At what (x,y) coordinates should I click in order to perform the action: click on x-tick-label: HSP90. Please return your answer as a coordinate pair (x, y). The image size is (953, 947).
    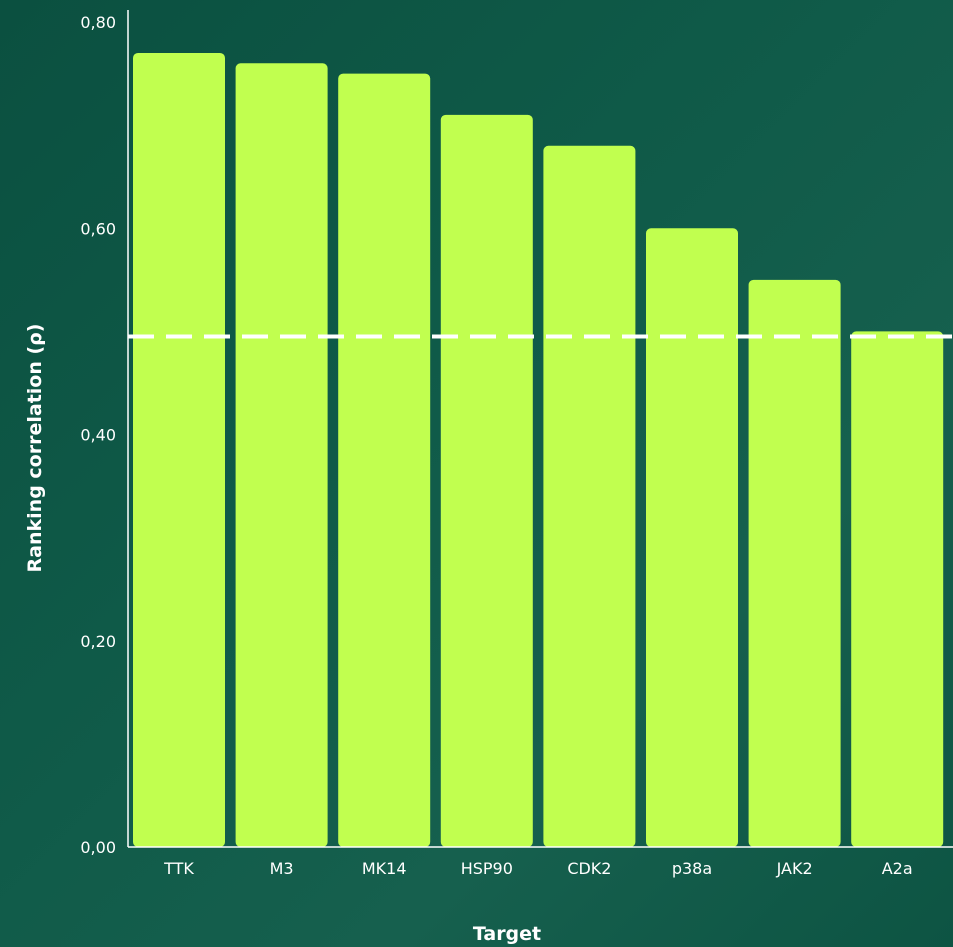
    Looking at the image, I should click on (487, 868).